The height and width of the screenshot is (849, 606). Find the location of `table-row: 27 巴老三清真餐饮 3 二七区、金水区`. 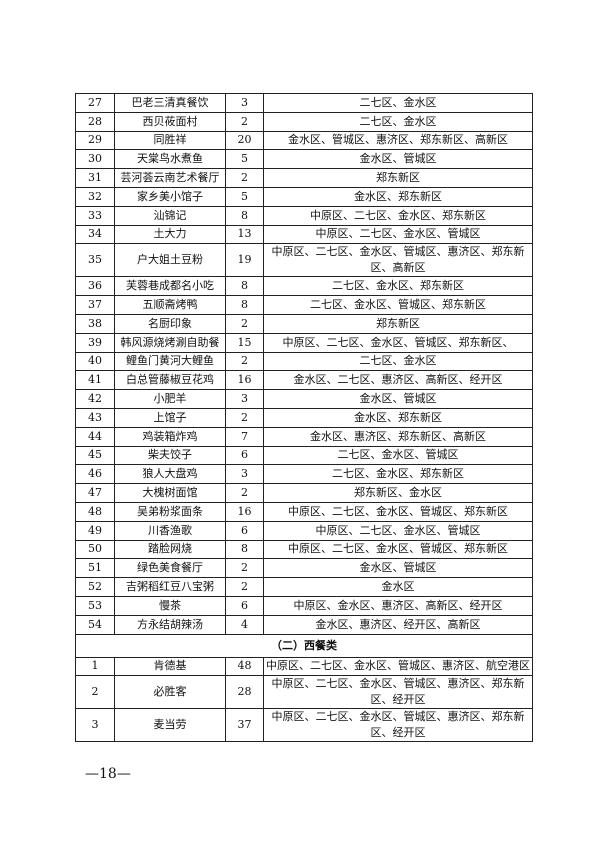

table-row: 27 巴老三清真餐饮 3 二七区、金水区 is located at coordinates (304, 103).